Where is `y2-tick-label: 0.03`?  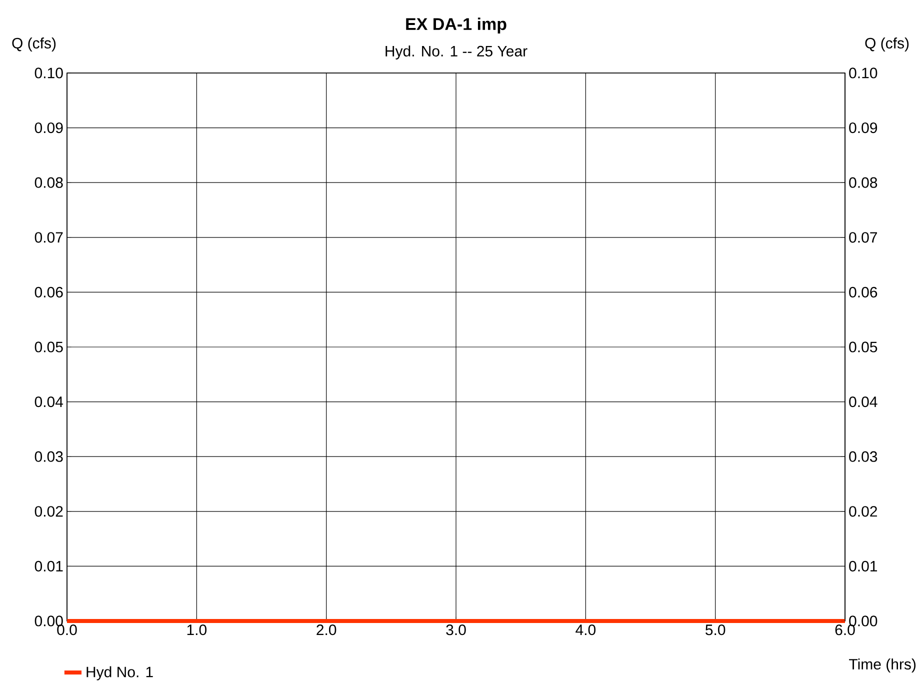
y2-tick-label: 0.03 is located at coordinates (863, 456).